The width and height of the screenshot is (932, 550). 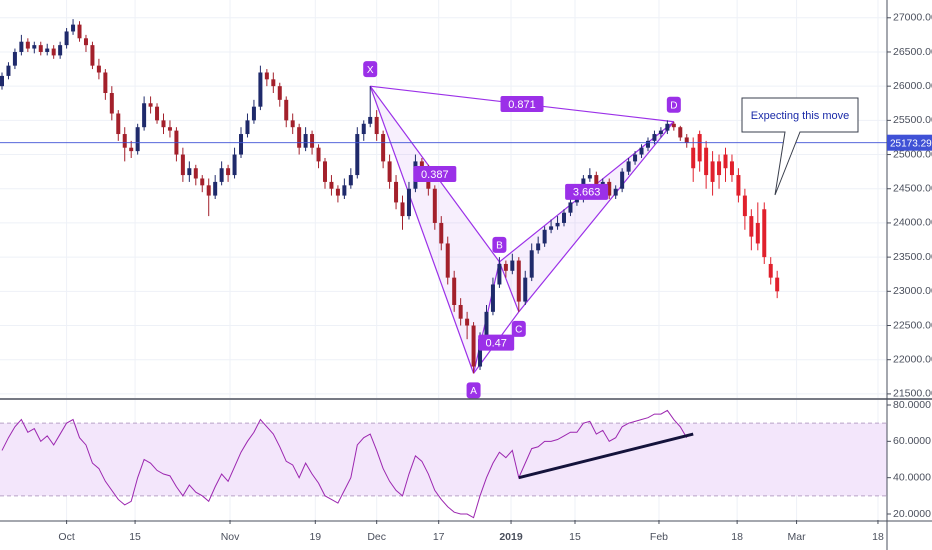 I want to click on point-label: C, so click(x=518, y=329).